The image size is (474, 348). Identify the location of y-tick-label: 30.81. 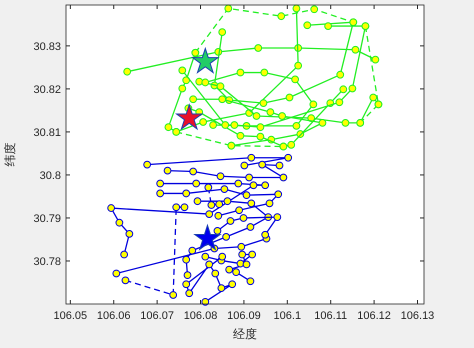
(47, 132).